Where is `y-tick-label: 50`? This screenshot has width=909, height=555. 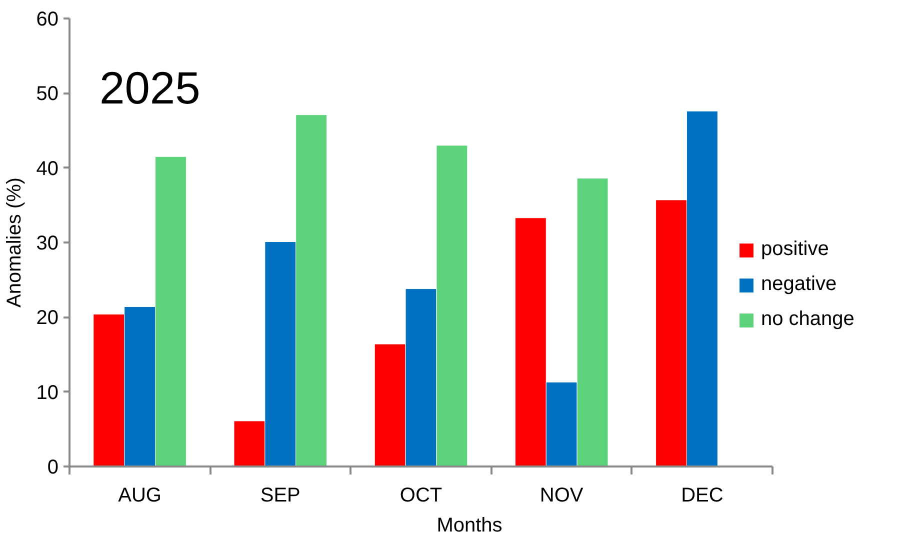
y-tick-label: 50 is located at coordinates (47, 94).